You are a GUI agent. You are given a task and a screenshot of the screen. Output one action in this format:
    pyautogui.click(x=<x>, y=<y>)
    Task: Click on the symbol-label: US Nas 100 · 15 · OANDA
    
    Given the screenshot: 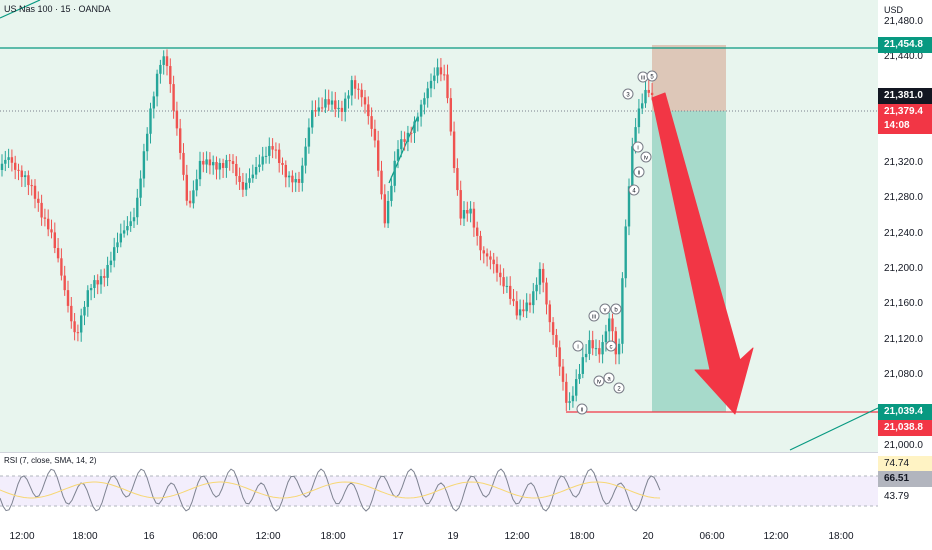 What is the action you would take?
    pyautogui.click(x=57, y=9)
    